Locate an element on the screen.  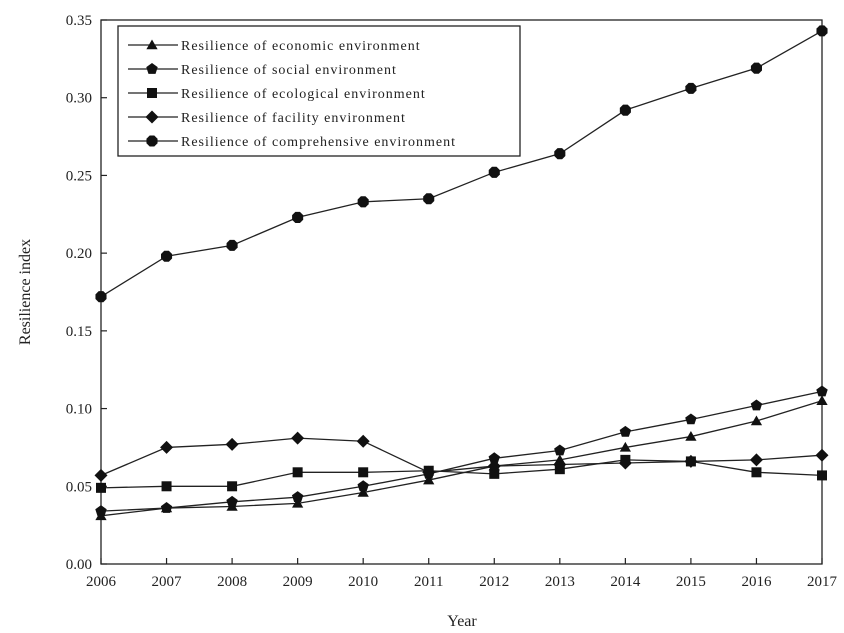
y-tick-label: 0.25 is located at coordinates (79, 176).